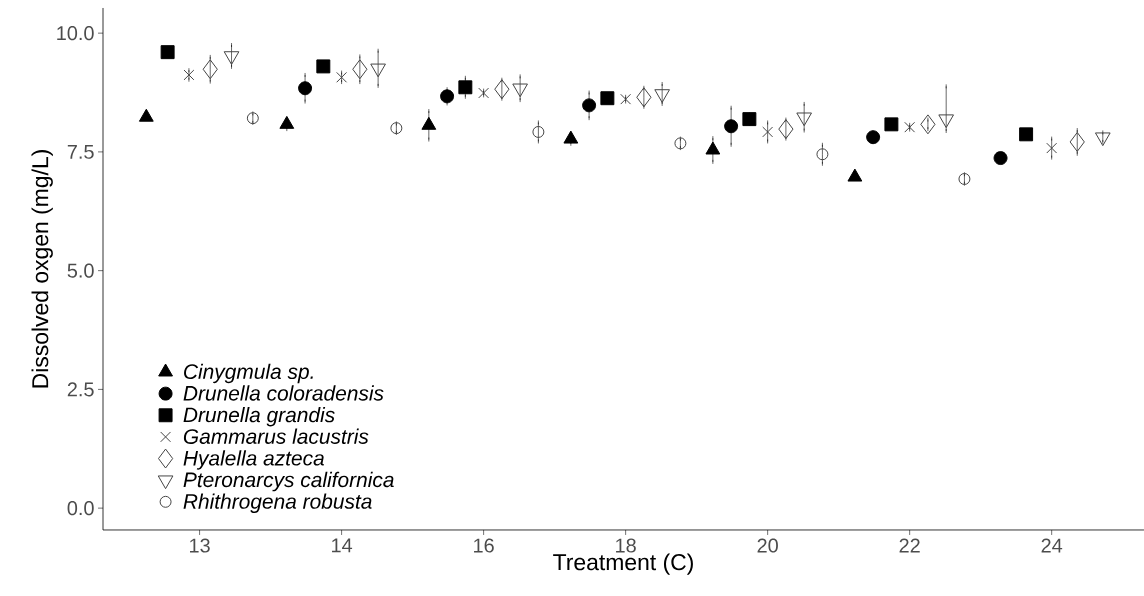  I want to click on x-tick-label: 16, so click(484, 545).